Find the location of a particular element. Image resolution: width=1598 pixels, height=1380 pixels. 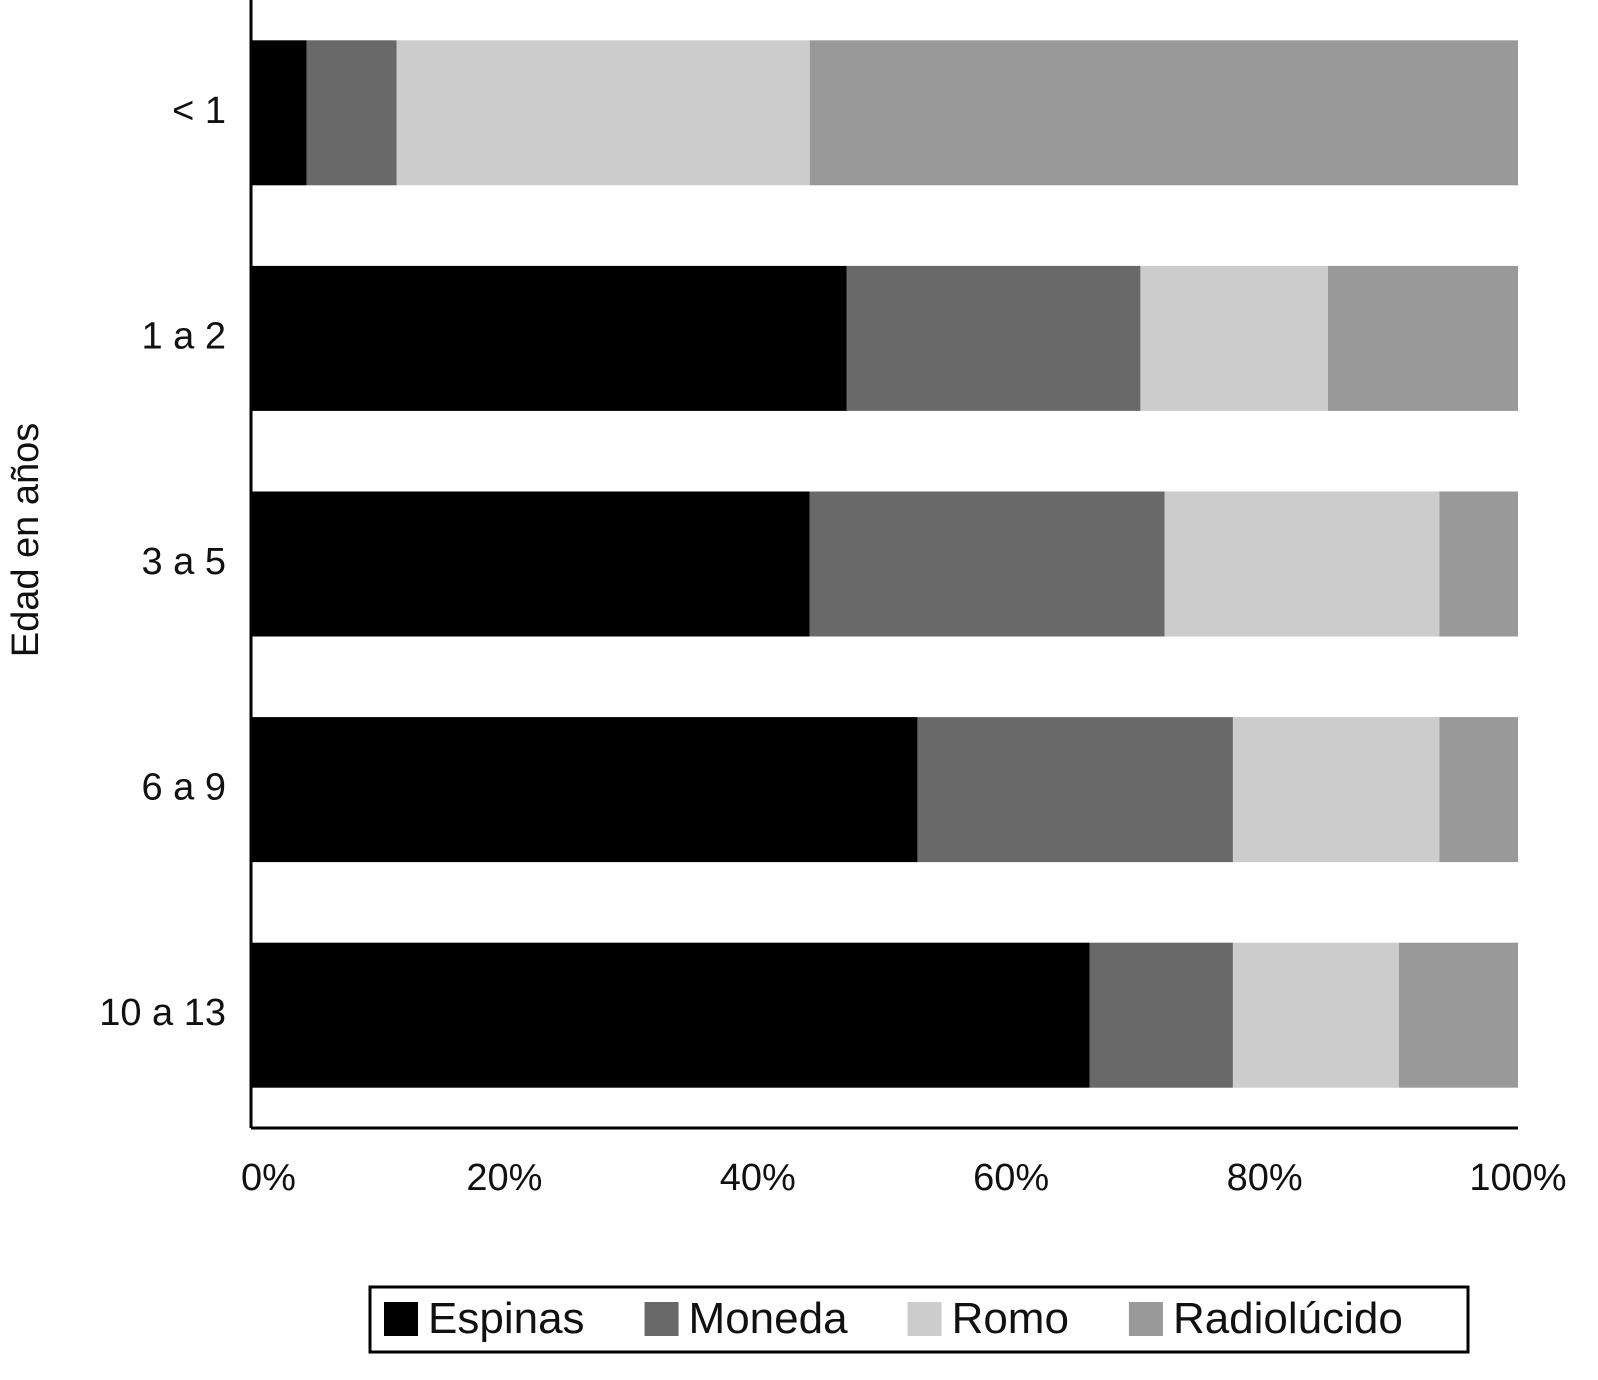

y-tick-label: < 1 is located at coordinates (199, 111).